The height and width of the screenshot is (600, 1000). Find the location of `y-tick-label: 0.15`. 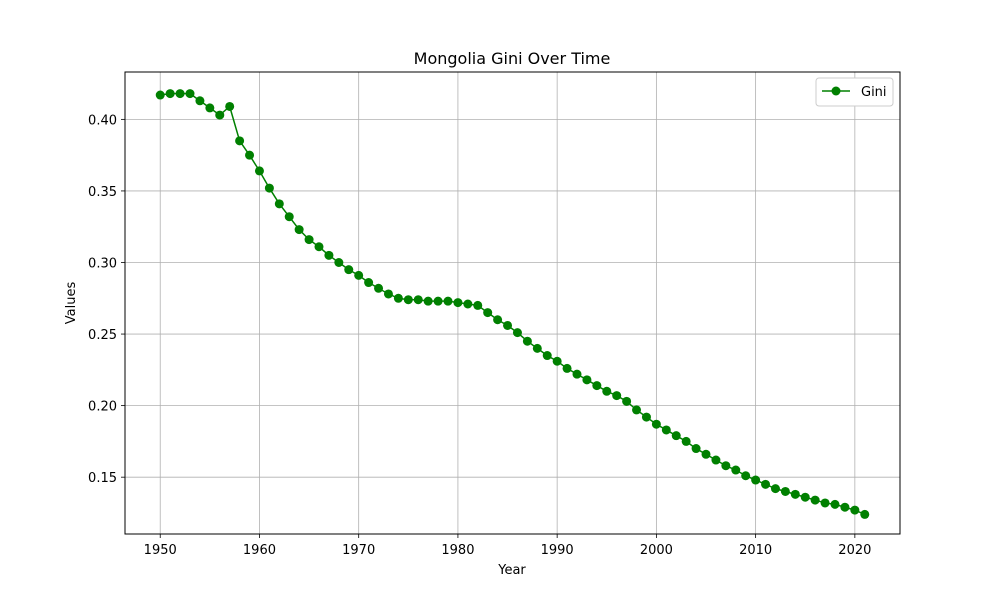

y-tick-label: 0.15 is located at coordinates (102, 478).